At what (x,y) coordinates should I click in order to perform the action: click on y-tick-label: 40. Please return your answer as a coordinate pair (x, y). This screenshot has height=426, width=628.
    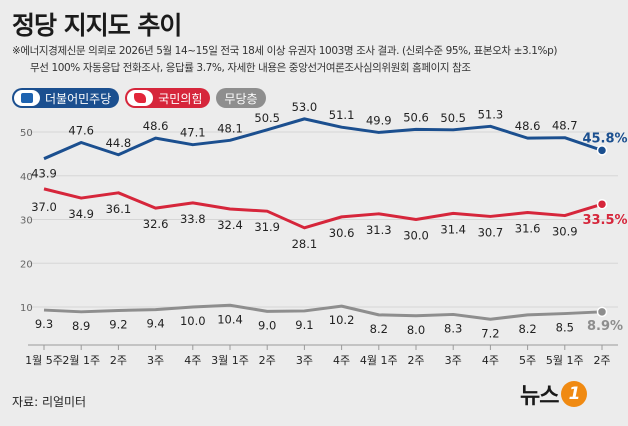
    Looking at the image, I should click on (26, 177).